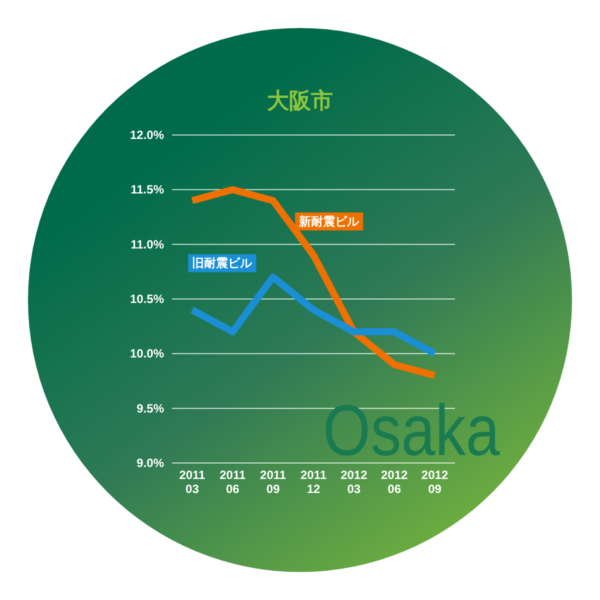 The image size is (600, 600). I want to click on x-tick-label: 2012 06, so click(394, 482).